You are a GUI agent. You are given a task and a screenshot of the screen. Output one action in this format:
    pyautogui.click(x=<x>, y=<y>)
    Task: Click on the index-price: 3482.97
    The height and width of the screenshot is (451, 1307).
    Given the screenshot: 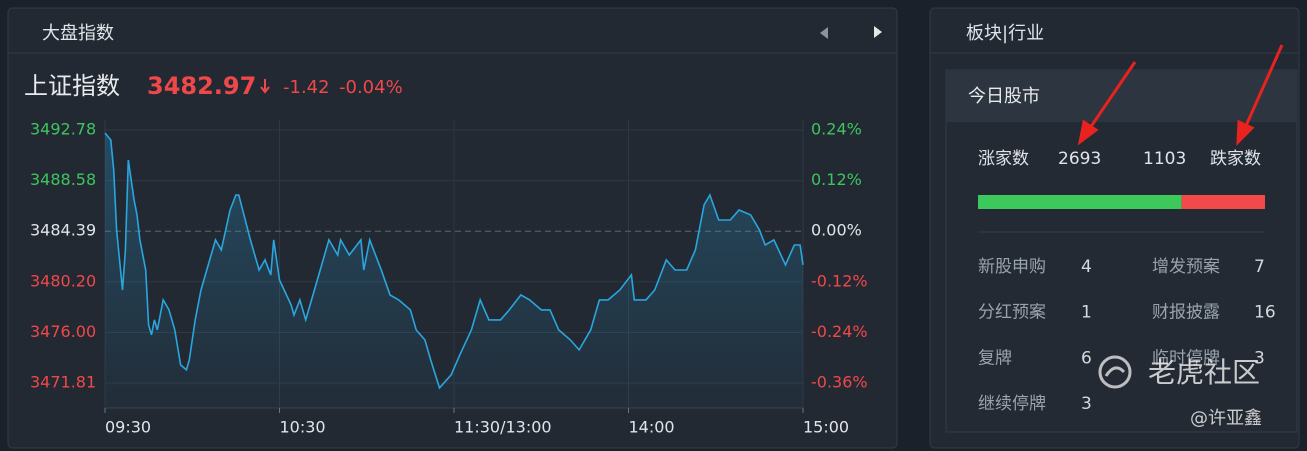 What is the action you would take?
    pyautogui.click(x=201, y=86)
    